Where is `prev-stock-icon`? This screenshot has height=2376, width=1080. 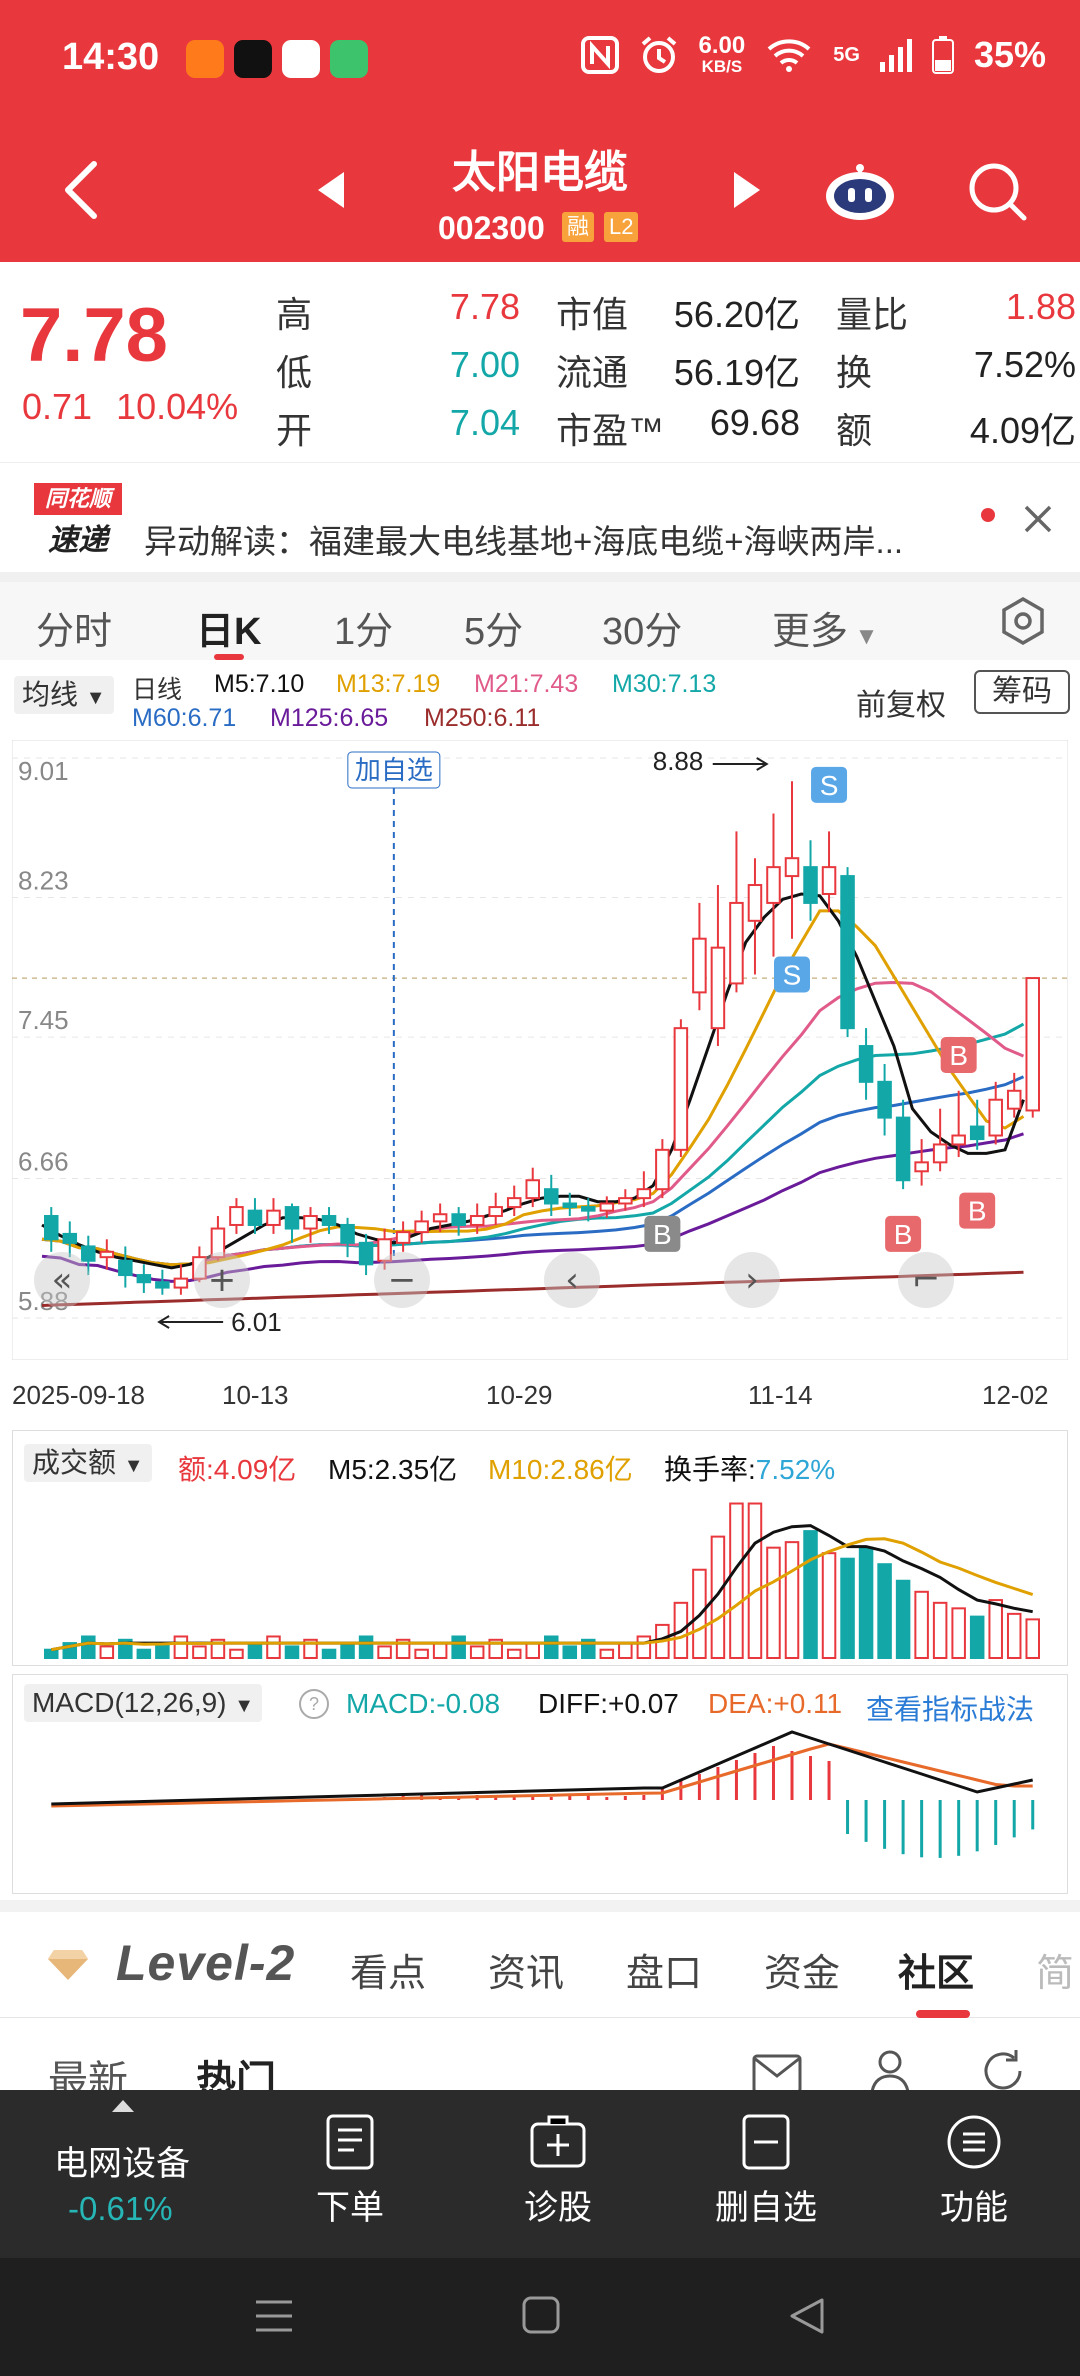 prev-stock-icon is located at coordinates (331, 190).